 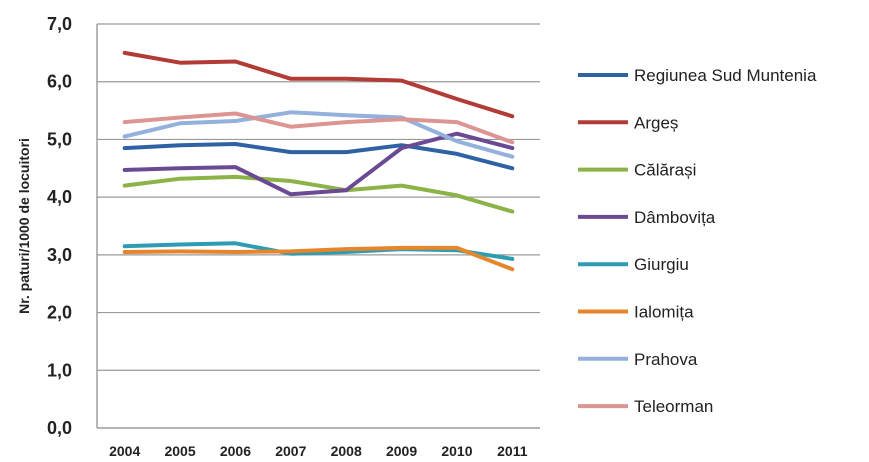 I want to click on legend-label: Giurgiu, so click(x=661, y=264).